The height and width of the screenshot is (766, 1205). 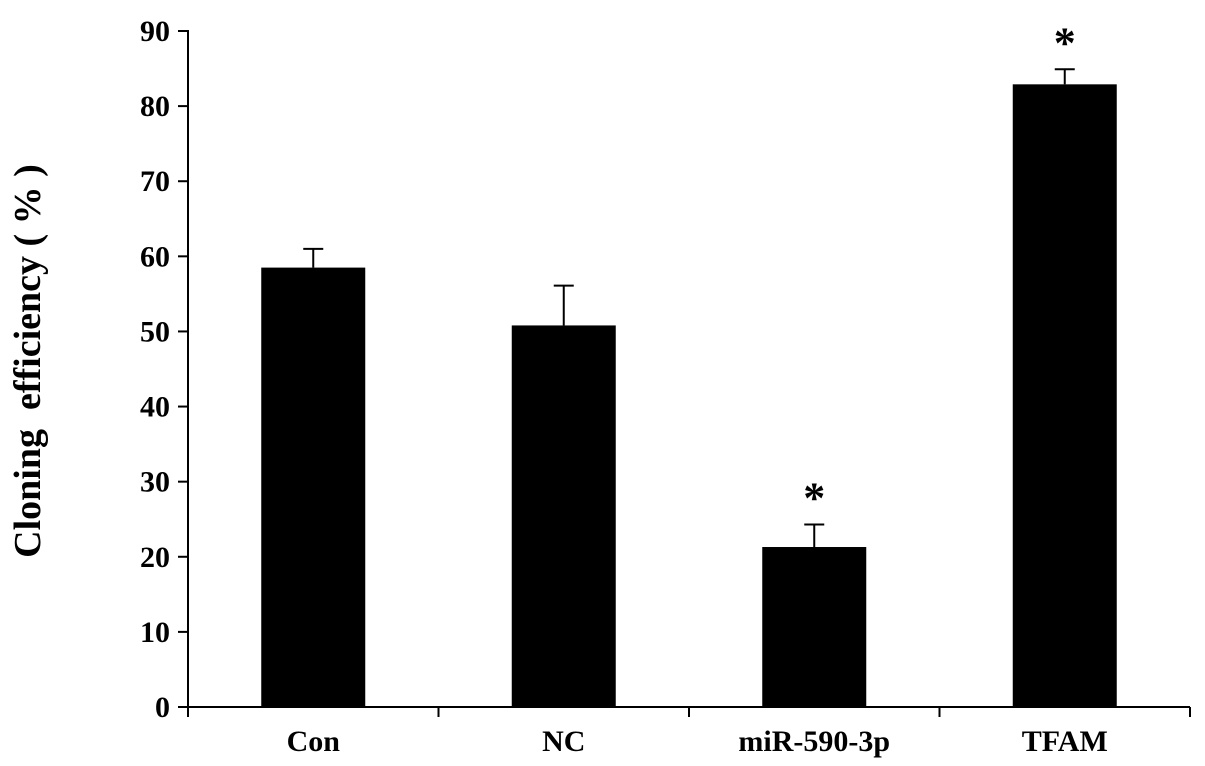 I want to click on y-tick-label: 0, so click(x=162, y=707).